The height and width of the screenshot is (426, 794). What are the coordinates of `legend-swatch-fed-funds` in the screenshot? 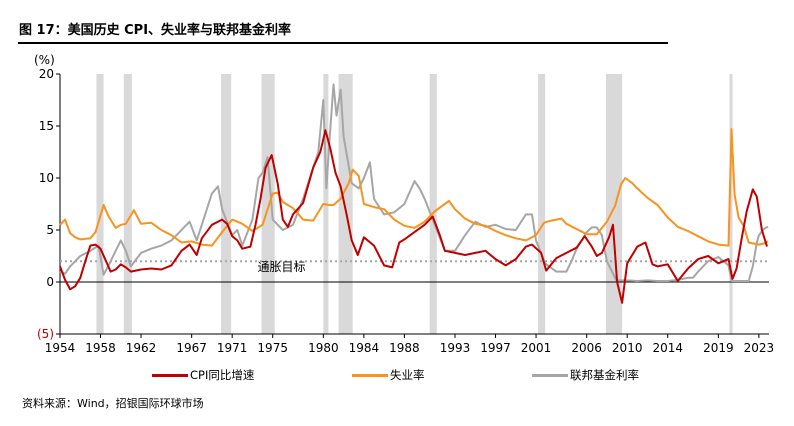 It's located at (550, 375).